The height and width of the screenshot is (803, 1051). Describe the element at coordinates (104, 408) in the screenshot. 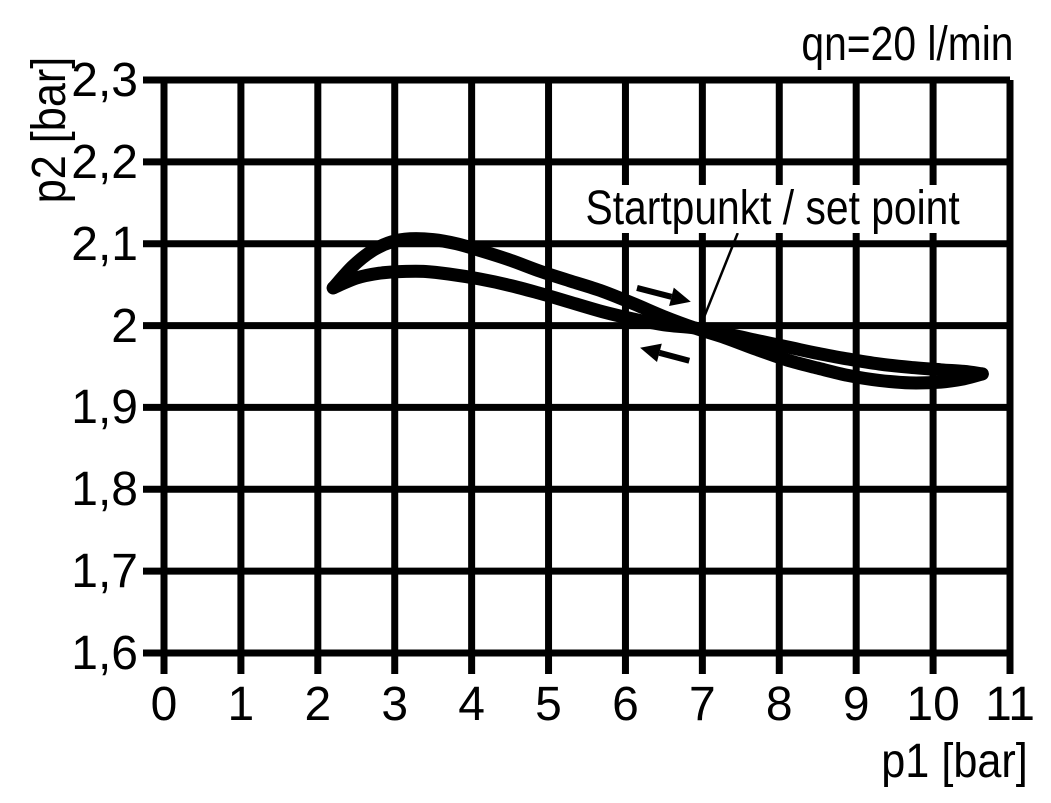

I see `y-tick-label: 1,9` at that location.